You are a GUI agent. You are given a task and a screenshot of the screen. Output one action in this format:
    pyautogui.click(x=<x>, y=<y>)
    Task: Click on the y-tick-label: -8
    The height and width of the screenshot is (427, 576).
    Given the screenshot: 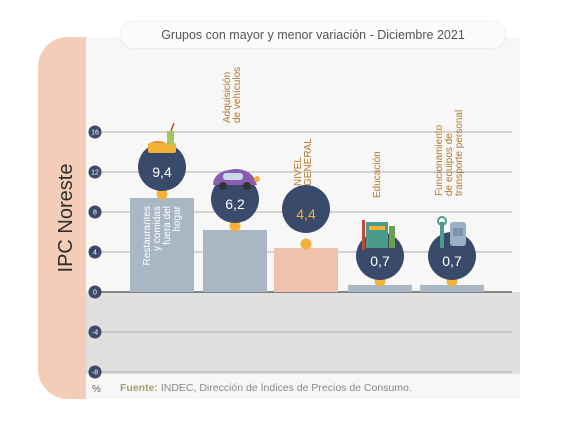 What is the action you would take?
    pyautogui.click(x=95, y=373)
    